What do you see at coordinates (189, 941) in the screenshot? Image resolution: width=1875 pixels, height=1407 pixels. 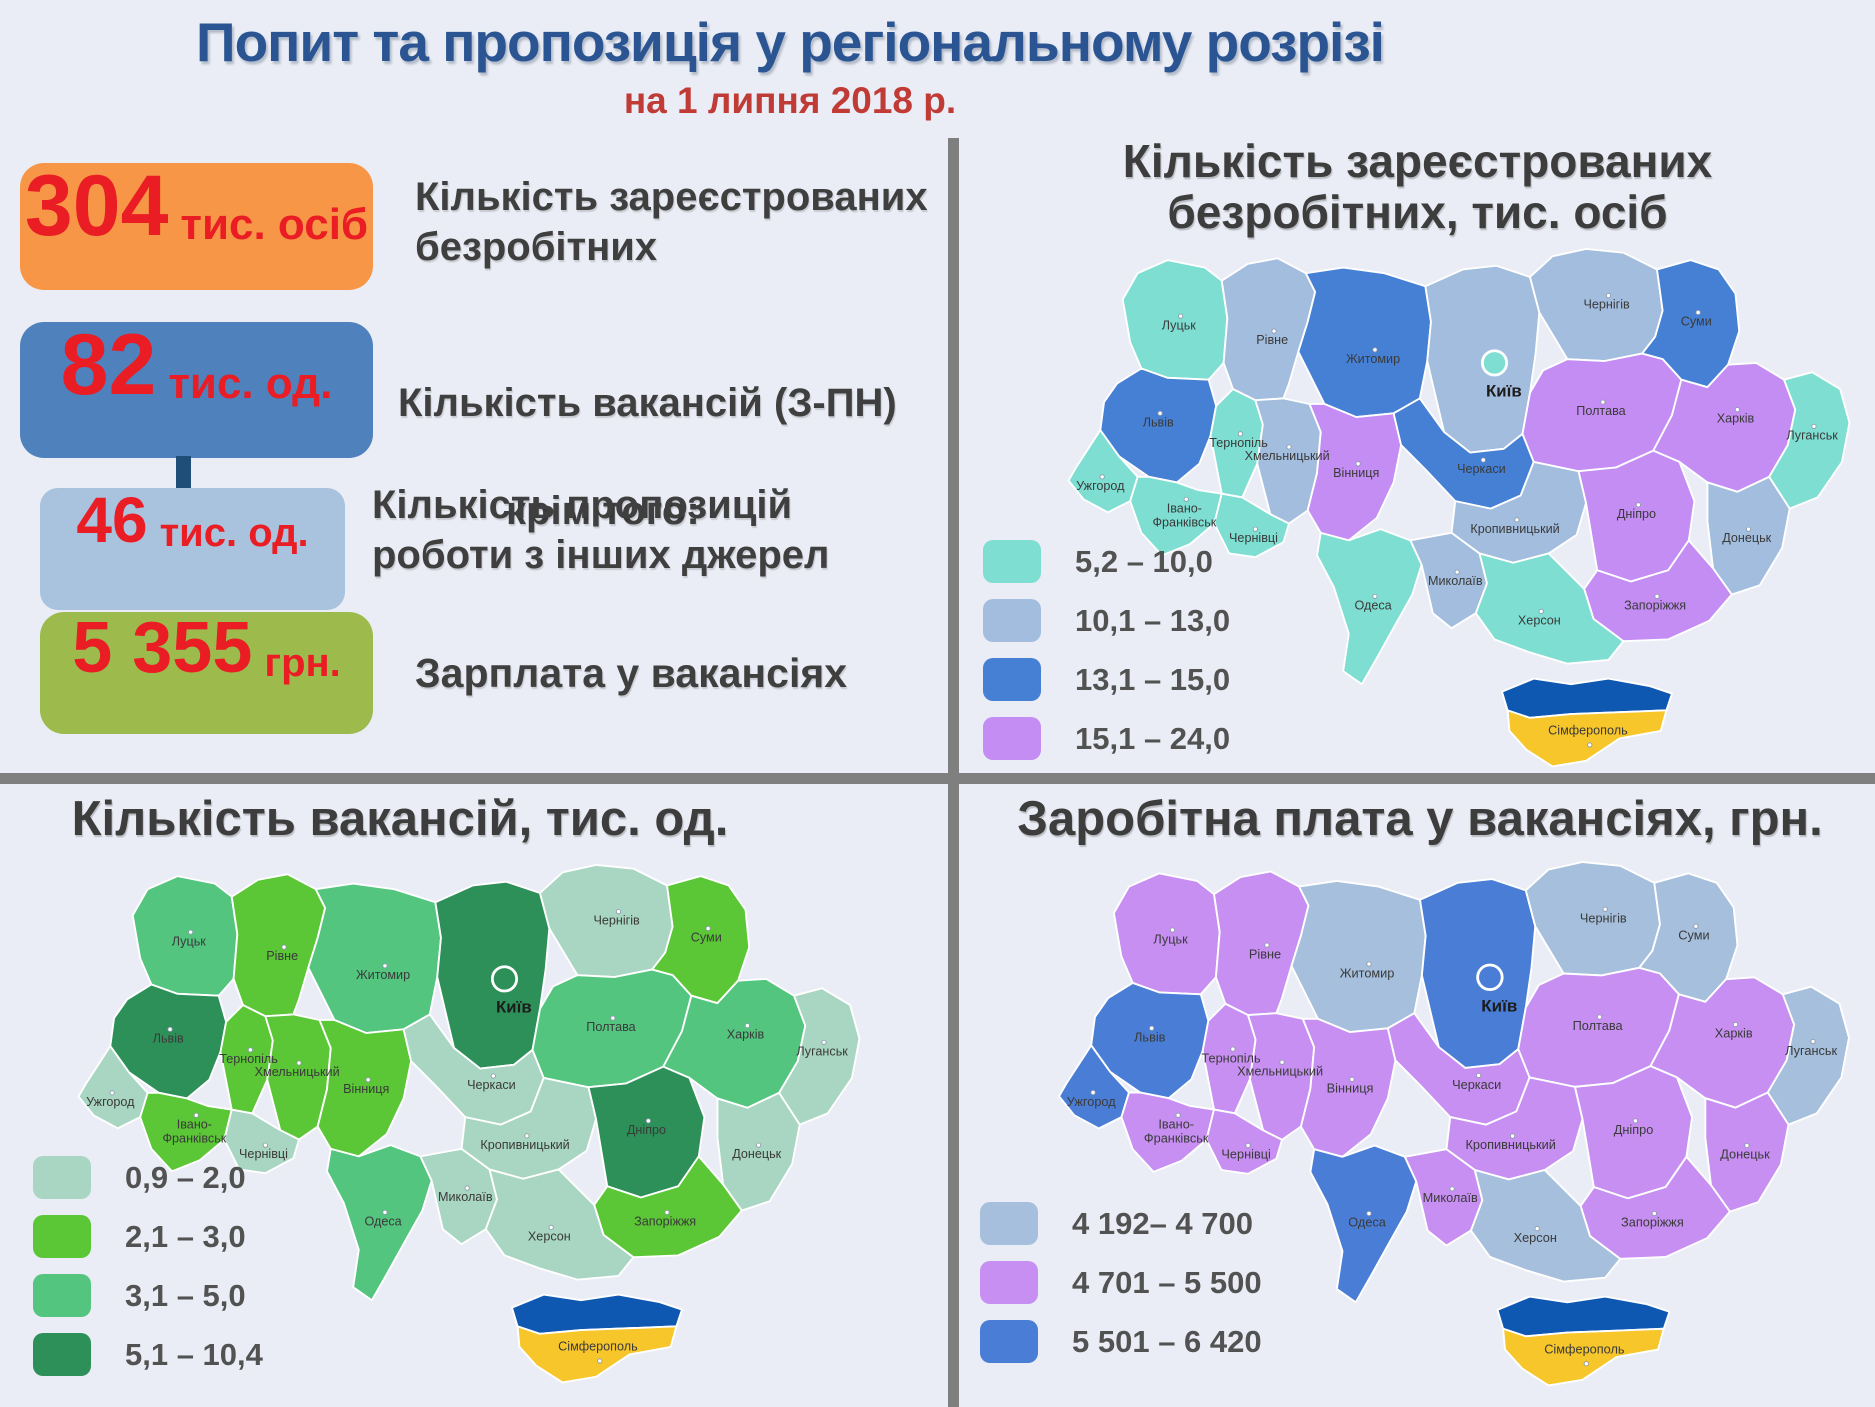 I see `region-label-volyn: Луцьк` at bounding box center [189, 941].